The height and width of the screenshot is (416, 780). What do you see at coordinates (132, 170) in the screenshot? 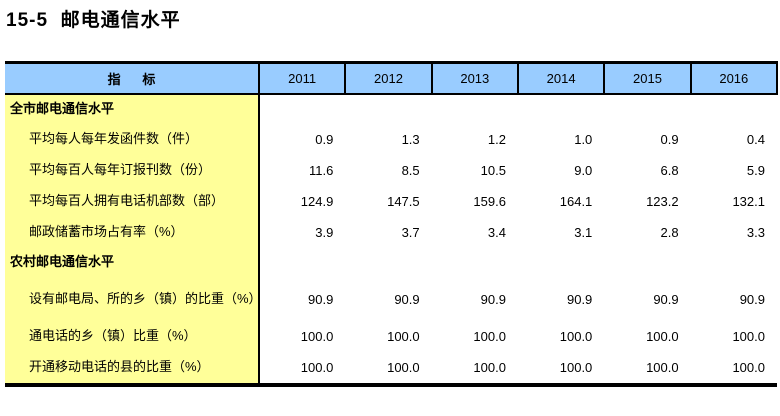
I see `indicator-label: 平均每百人每年订报刊数（份）` at bounding box center [132, 170].